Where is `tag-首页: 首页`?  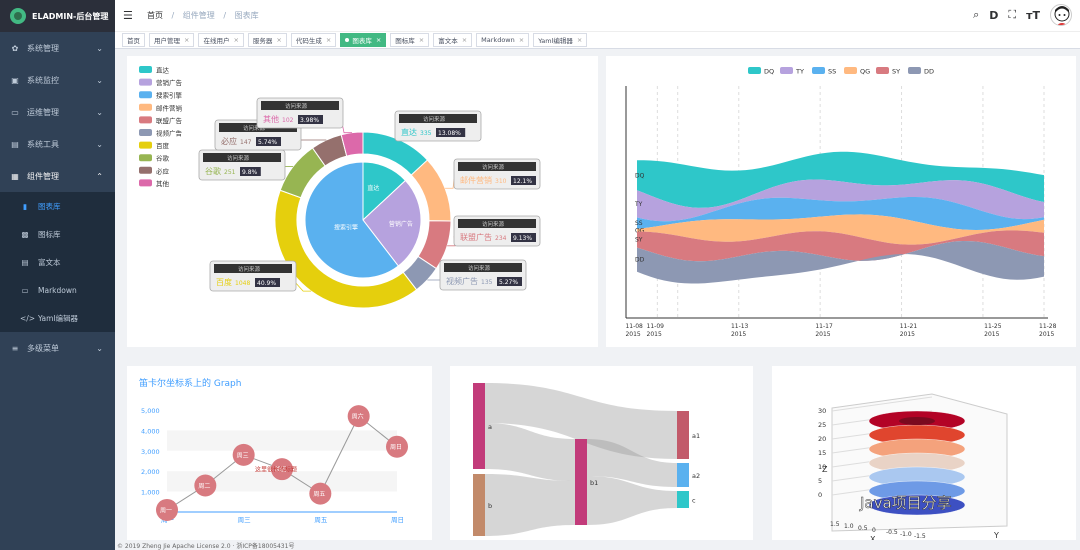
tag-首页: 首页 is located at coordinates (133, 40).